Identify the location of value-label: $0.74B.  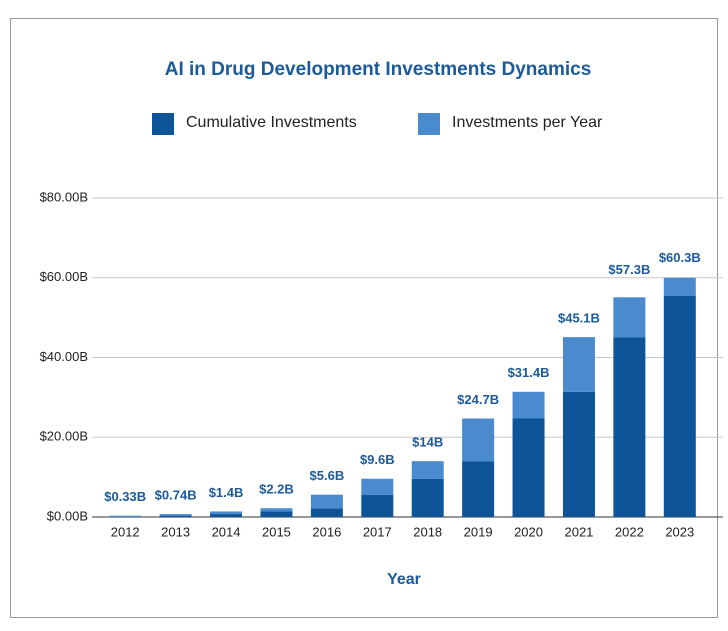
(176, 494).